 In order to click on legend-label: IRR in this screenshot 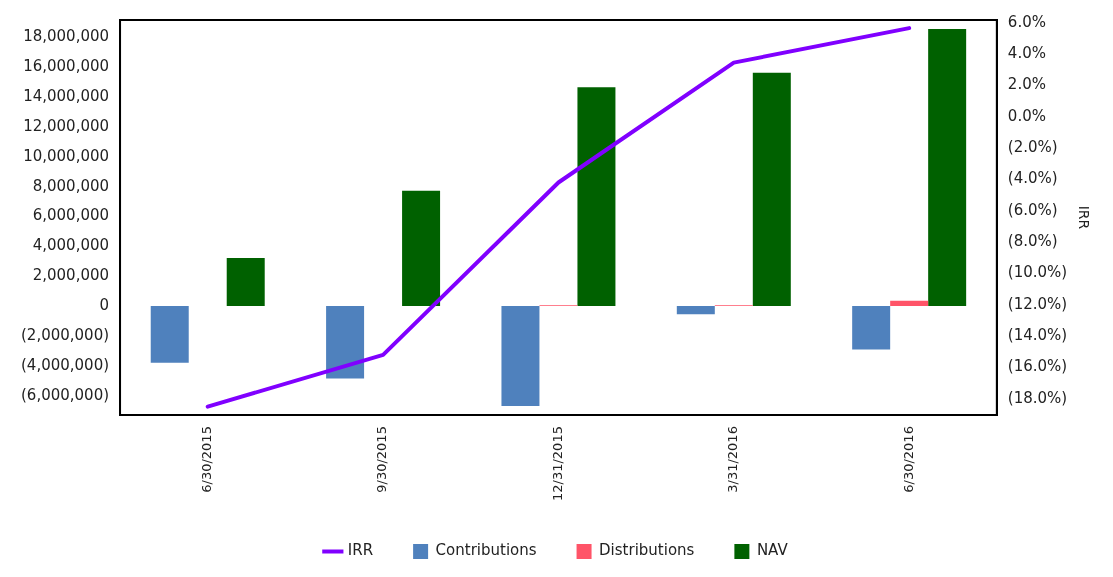, I will do `click(360, 550)`.